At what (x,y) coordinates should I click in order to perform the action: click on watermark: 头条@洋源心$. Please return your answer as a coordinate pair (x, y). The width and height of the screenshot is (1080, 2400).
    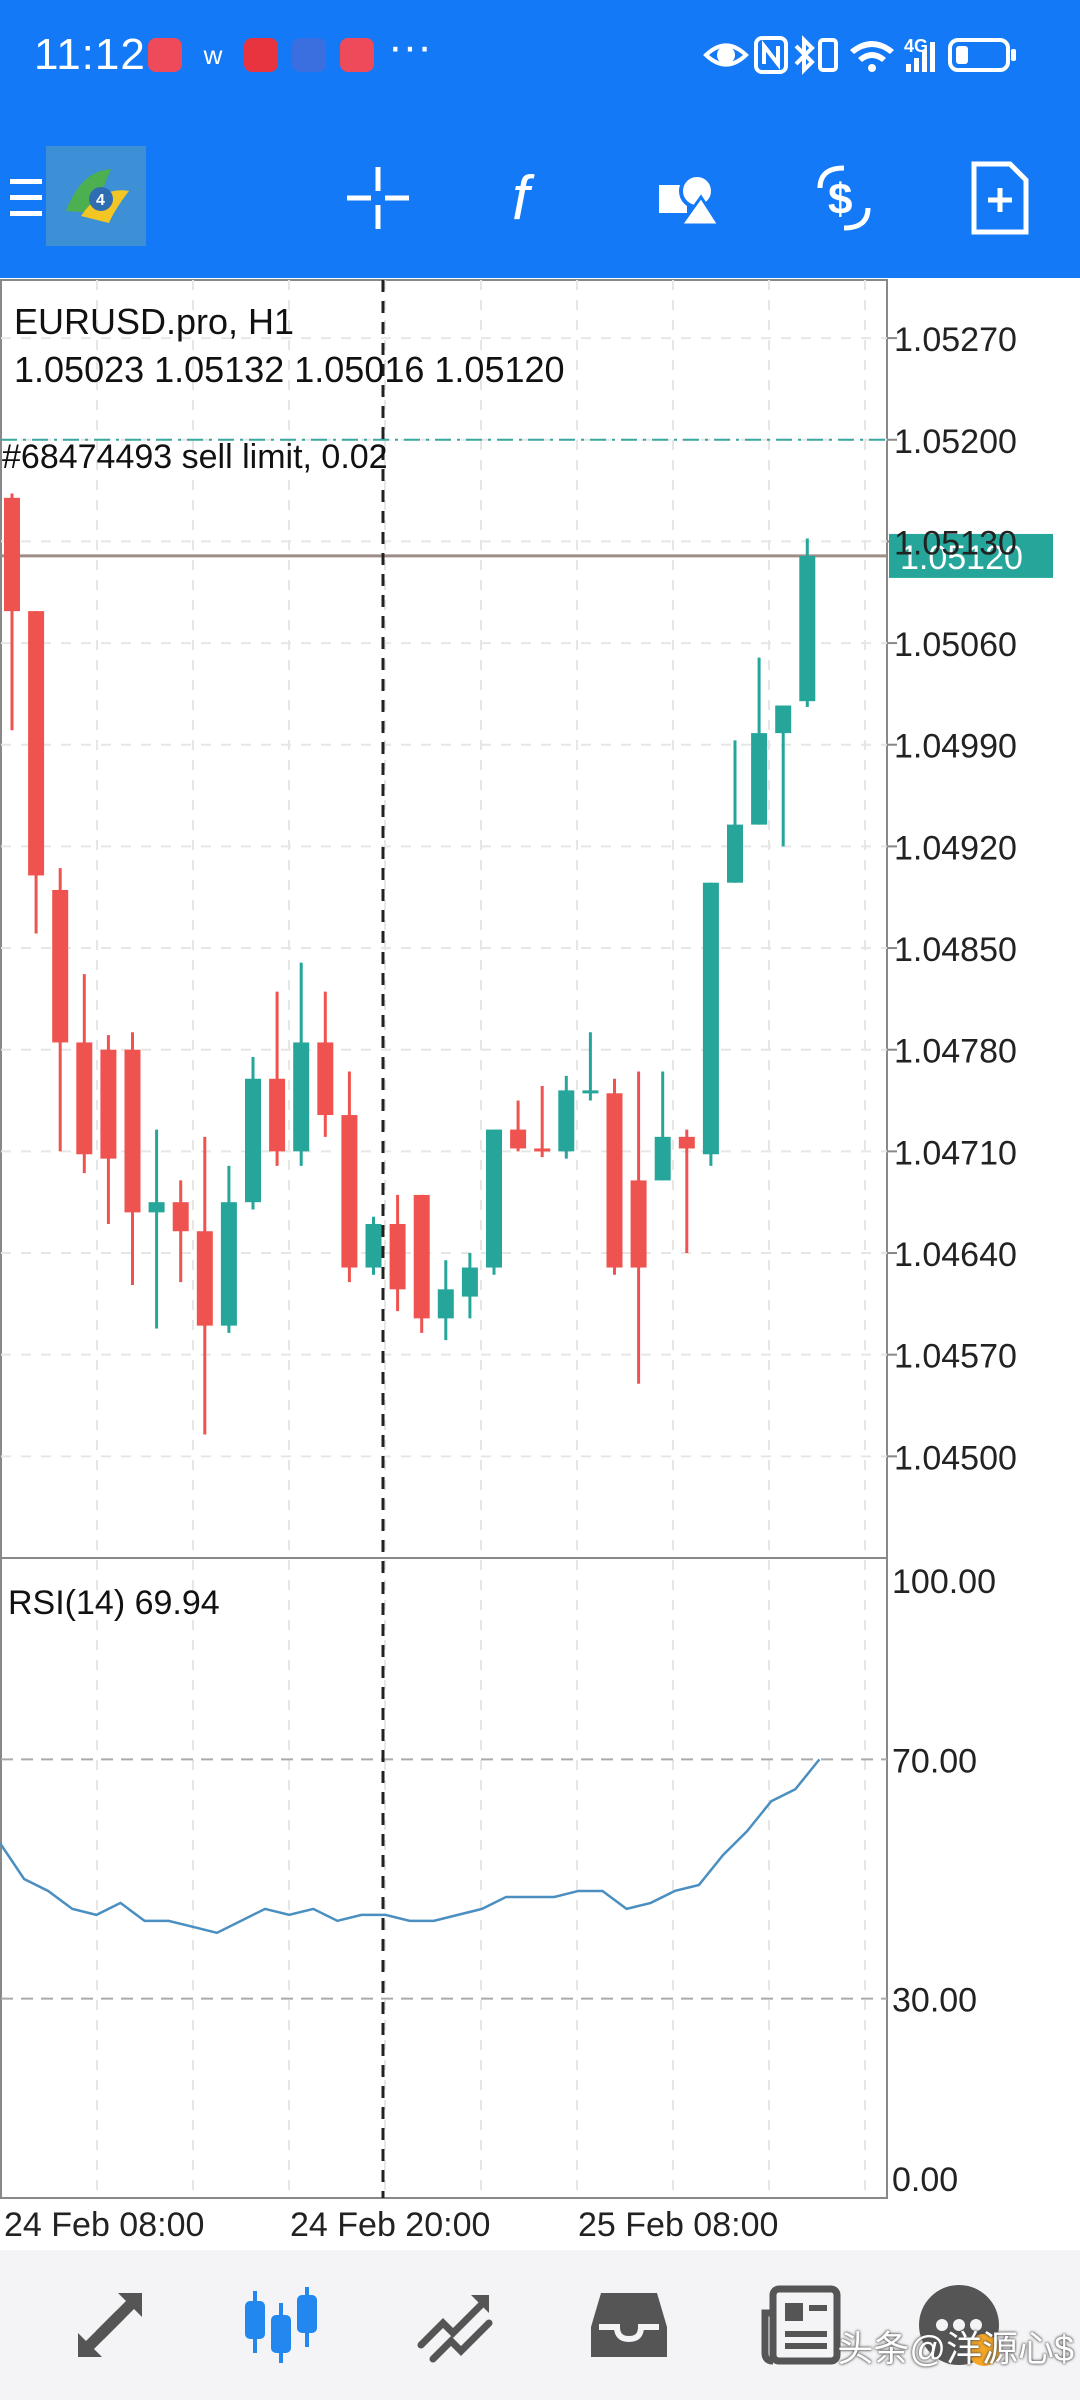
    Looking at the image, I should click on (955, 2348).